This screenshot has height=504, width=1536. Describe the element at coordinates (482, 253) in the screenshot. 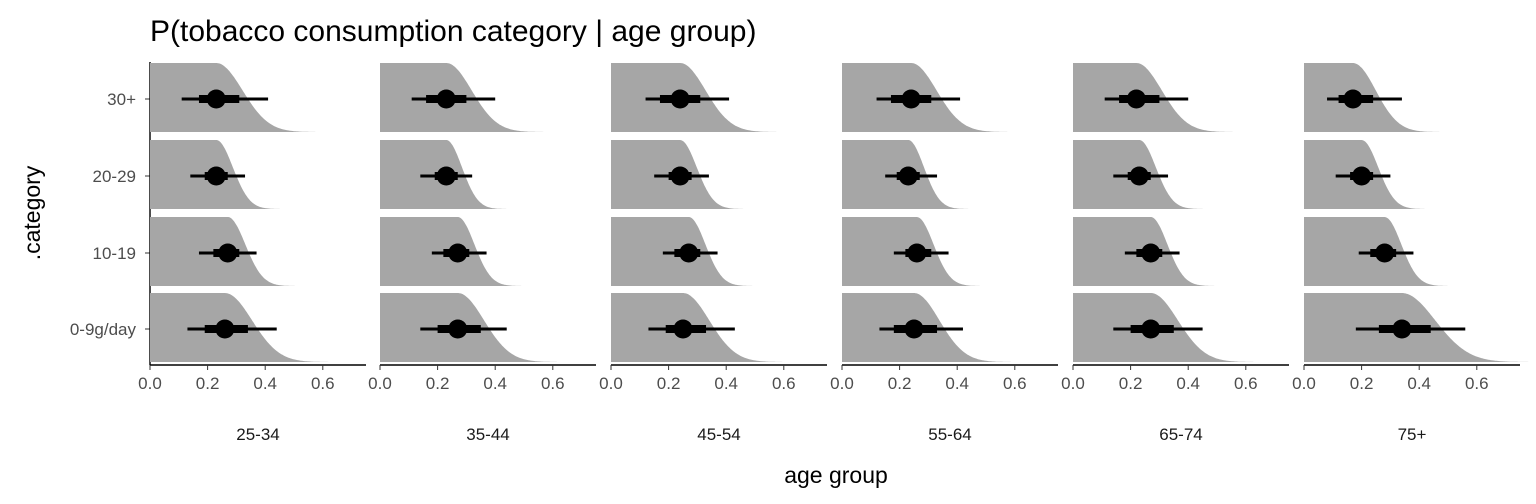

I see `facet-panel-35-44: 0.0 0.2 0.4 0.6 35-44` at that location.